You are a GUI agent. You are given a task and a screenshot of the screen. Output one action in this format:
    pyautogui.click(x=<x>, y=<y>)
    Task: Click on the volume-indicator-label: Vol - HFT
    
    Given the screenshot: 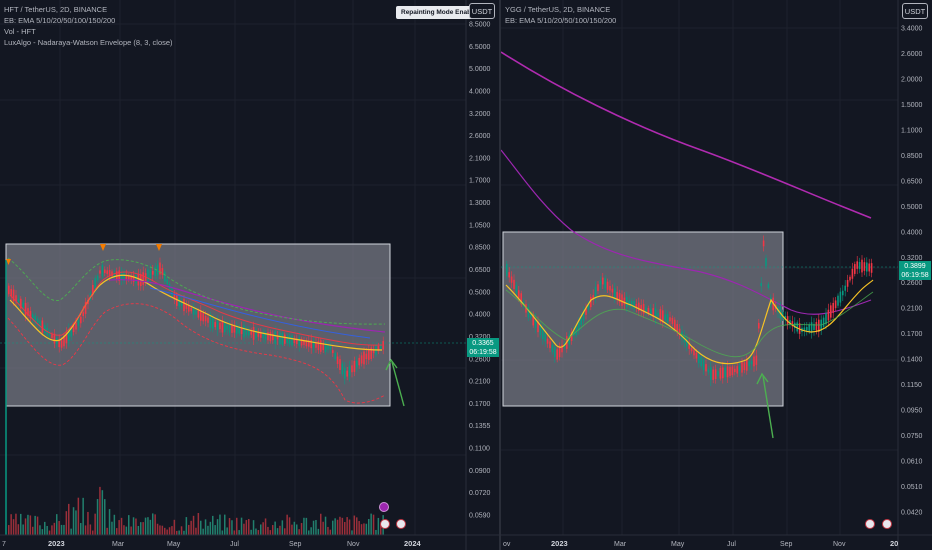 What is the action you would take?
    pyautogui.click(x=20, y=31)
    